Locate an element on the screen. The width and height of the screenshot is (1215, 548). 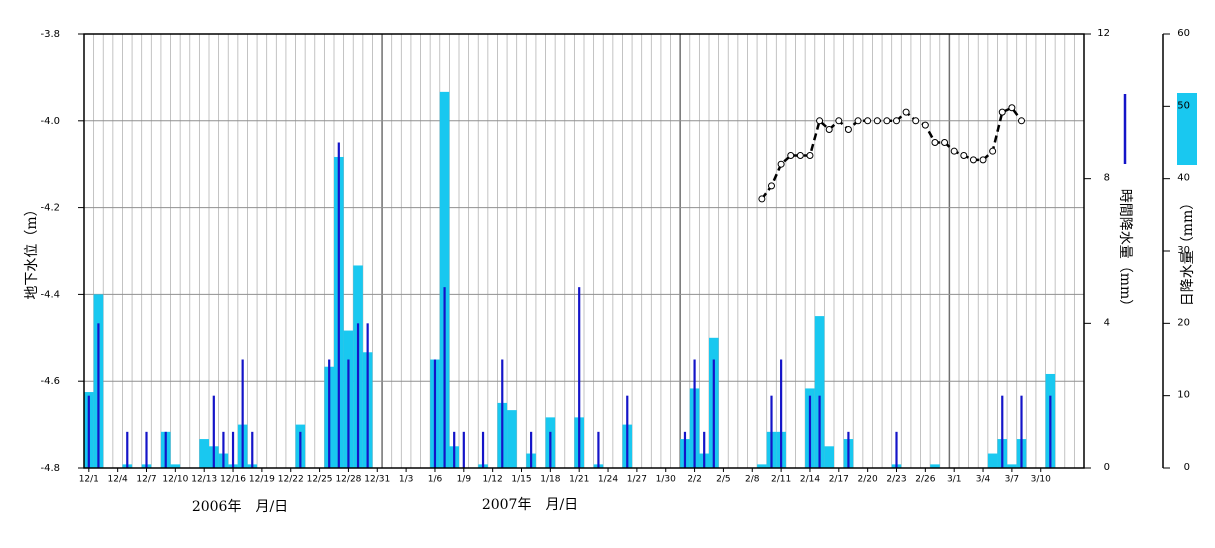
x-tick-label: 1/6 is located at coordinates (435, 480).